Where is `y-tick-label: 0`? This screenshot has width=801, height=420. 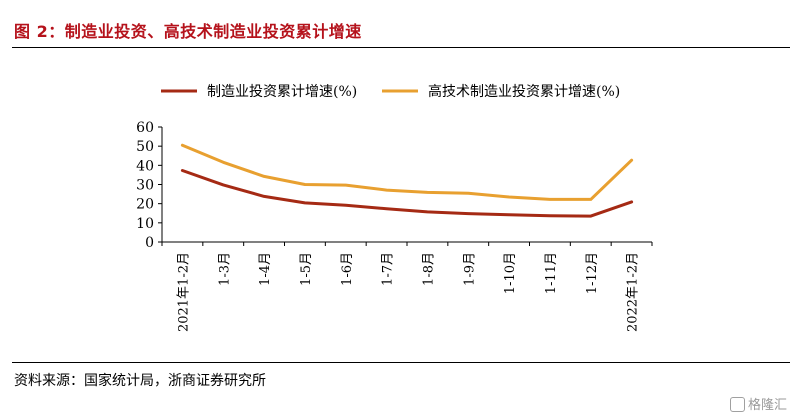 y-tick-label: 0 is located at coordinates (149, 243).